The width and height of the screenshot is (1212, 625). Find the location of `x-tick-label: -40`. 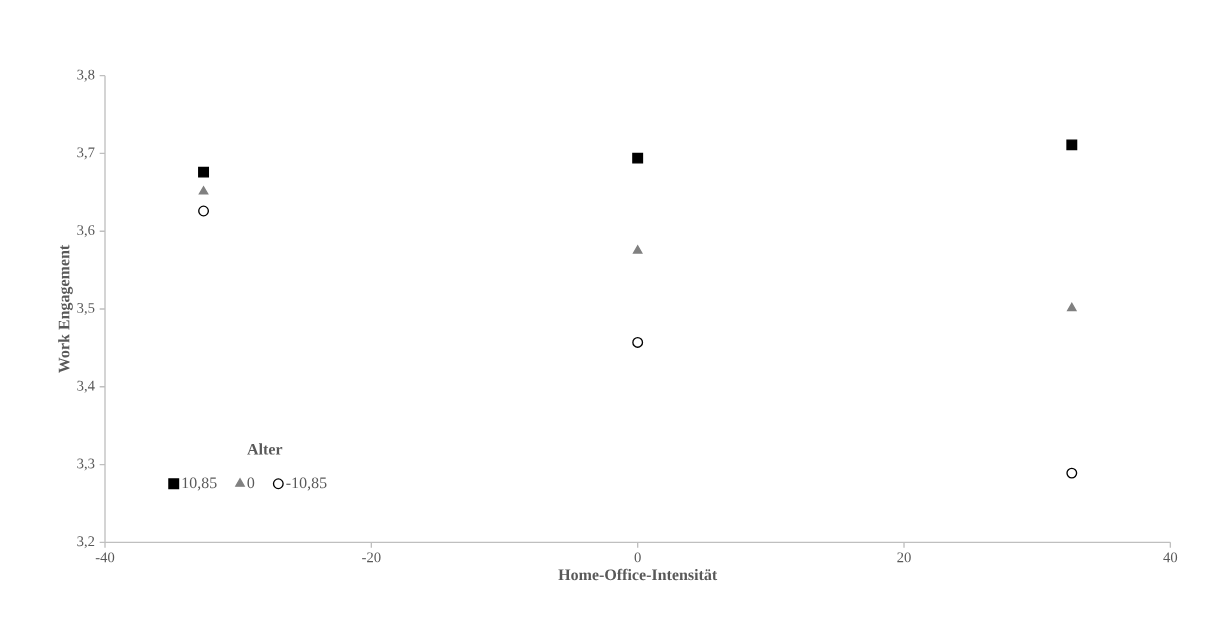

x-tick-label: -40 is located at coordinates (105, 557).